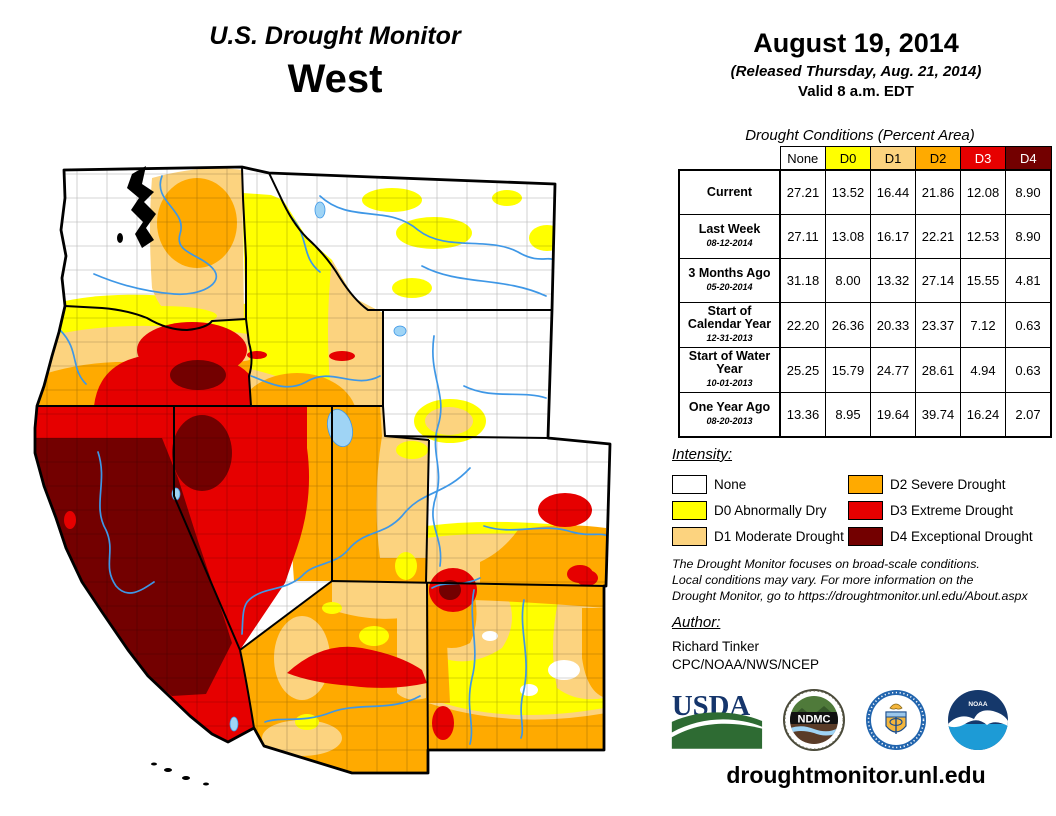 The width and height of the screenshot is (1056, 816). I want to click on legend-item: D2 Severe Drought, so click(950, 484).